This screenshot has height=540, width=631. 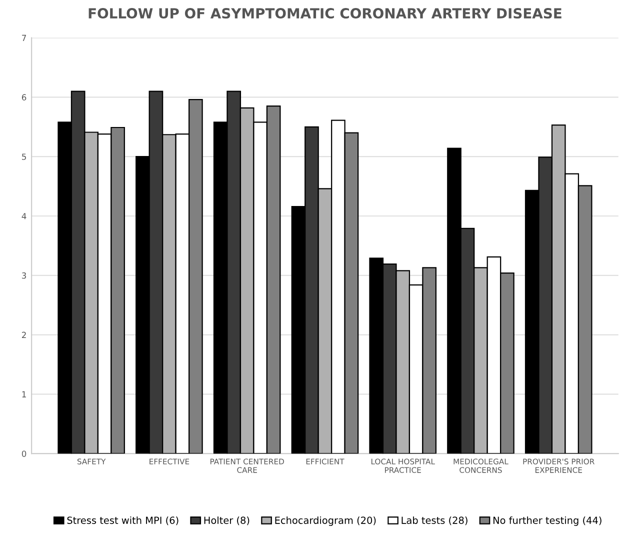 What do you see at coordinates (24, 97) in the screenshot?
I see `y-tick-label: 6` at bounding box center [24, 97].